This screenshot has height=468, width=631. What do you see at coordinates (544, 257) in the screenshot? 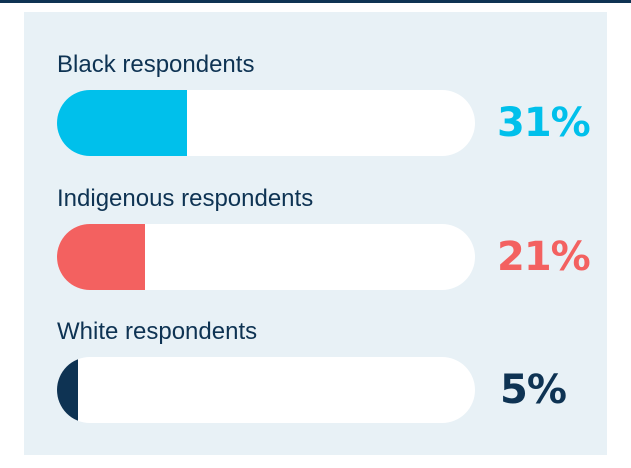
I see `value-label: 21%` at bounding box center [544, 257].